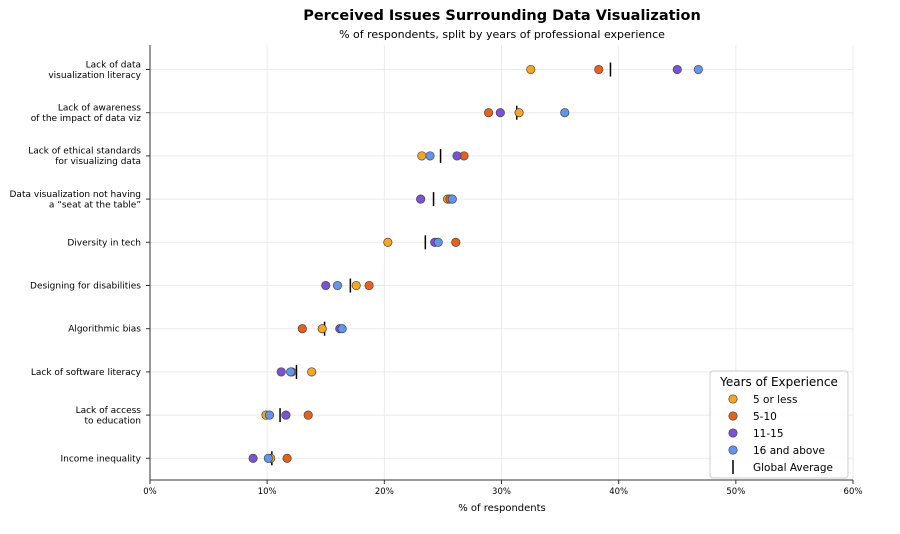  I want to click on category-label-line: Lack of data, so click(113, 65).